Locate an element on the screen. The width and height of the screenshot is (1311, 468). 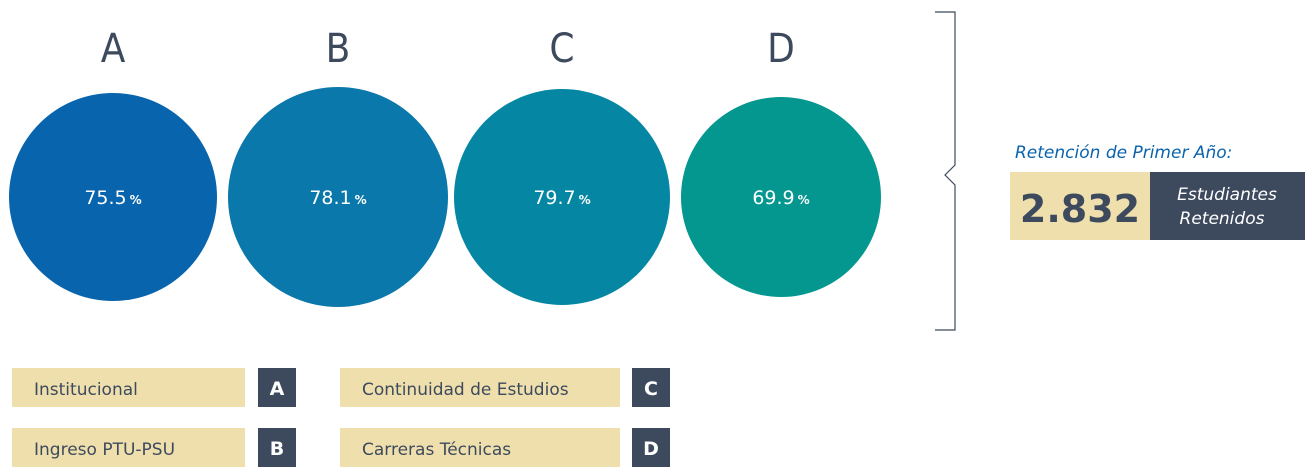
group-letter: D is located at coordinates (781, 49).